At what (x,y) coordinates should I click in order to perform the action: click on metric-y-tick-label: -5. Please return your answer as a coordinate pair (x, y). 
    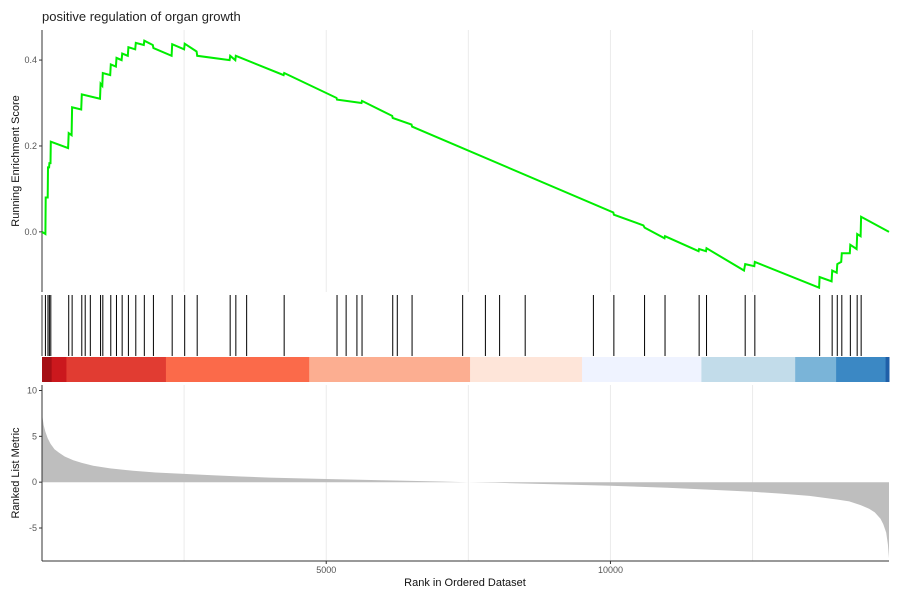
    Looking at the image, I should click on (33, 528).